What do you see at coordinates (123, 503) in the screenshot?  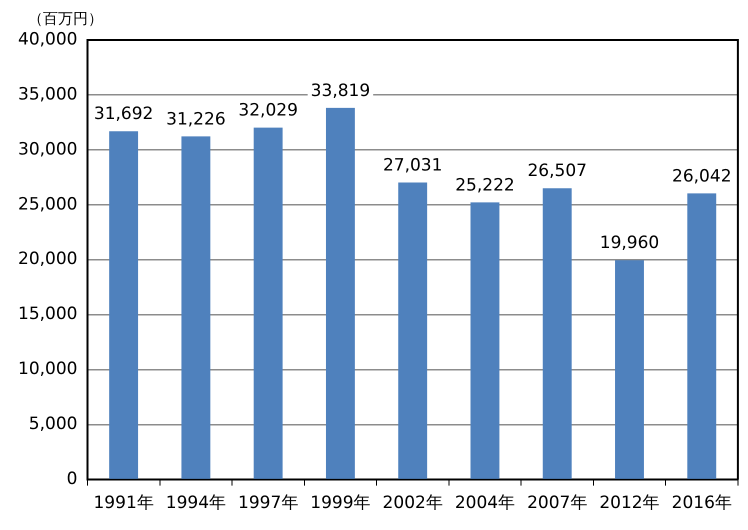 I see `x-tick-label: 1991年` at bounding box center [123, 503].